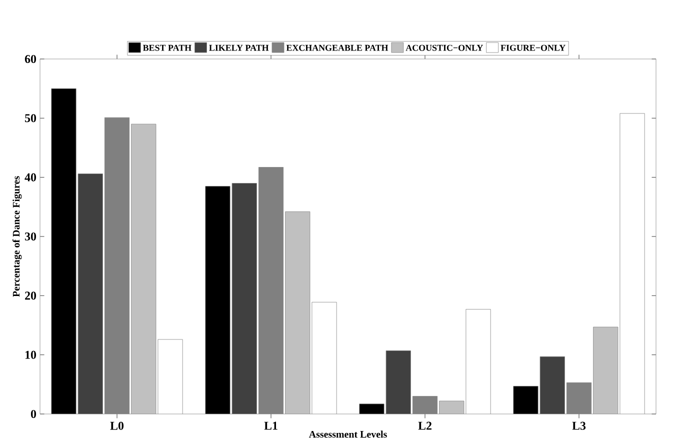 Image resolution: width=686 pixels, height=445 pixels. Describe the element at coordinates (167, 47) in the screenshot. I see `legend-label: BEST PATH` at that location.